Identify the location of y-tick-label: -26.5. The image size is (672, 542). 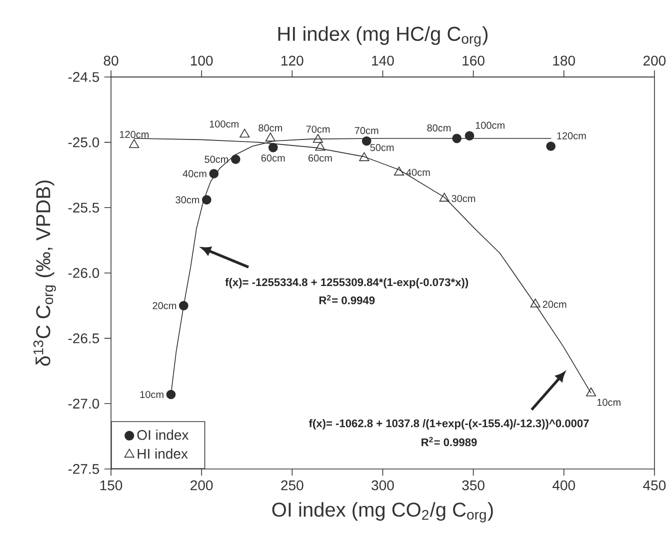
(84, 338).